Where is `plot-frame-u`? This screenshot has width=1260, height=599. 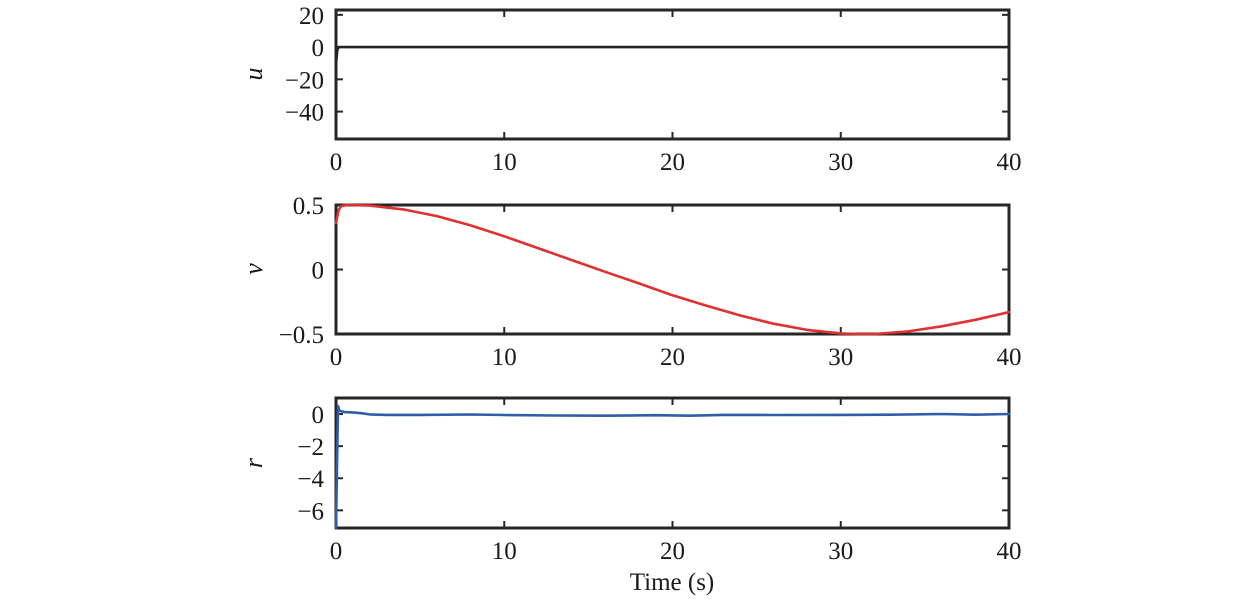
plot-frame-u is located at coordinates (672, 74).